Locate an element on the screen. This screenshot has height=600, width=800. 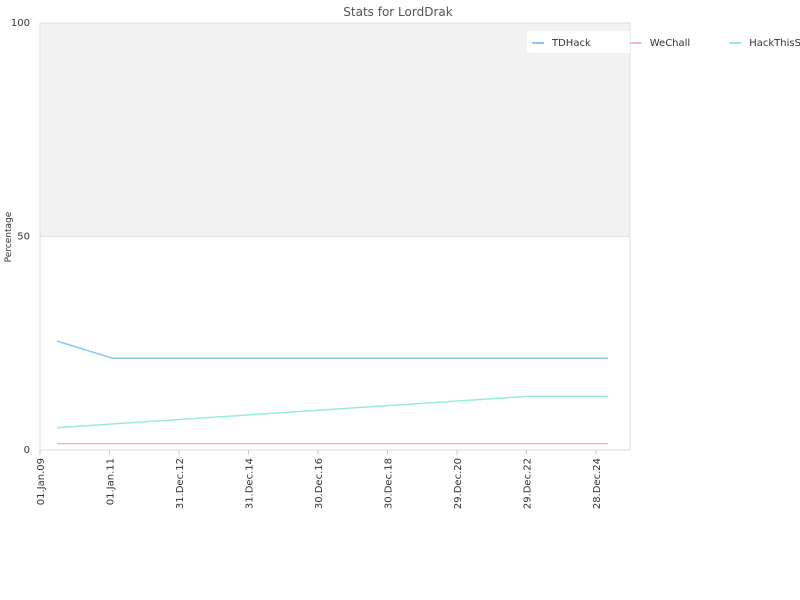
legend-label: HackThisSite is located at coordinates (774, 43).